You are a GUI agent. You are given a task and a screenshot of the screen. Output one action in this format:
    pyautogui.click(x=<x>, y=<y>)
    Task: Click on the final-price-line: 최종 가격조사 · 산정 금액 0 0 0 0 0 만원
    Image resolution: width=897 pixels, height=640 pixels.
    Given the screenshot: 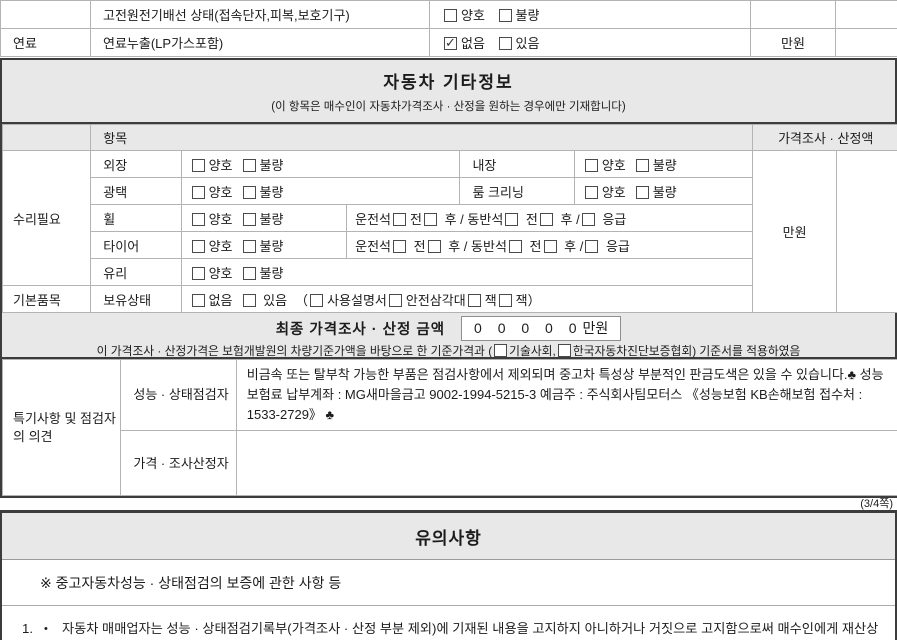 What is the action you would take?
    pyautogui.click(x=448, y=328)
    